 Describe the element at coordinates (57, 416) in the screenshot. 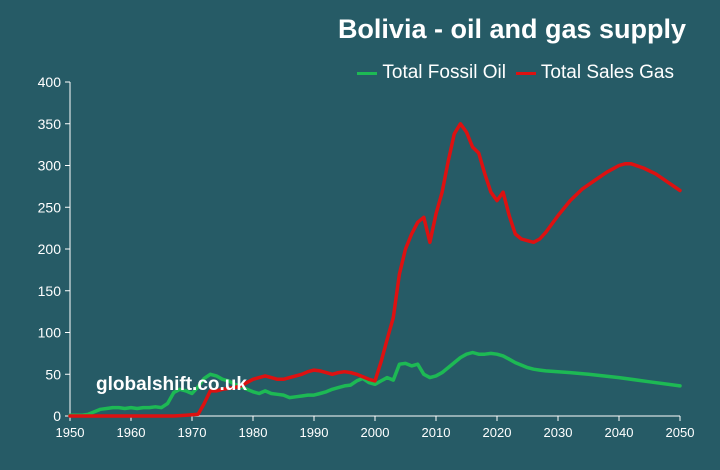

I see `y-tick-label: 0` at that location.